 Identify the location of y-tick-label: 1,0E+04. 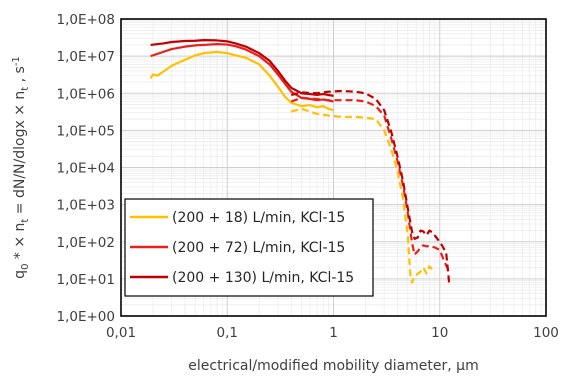
(86, 169).